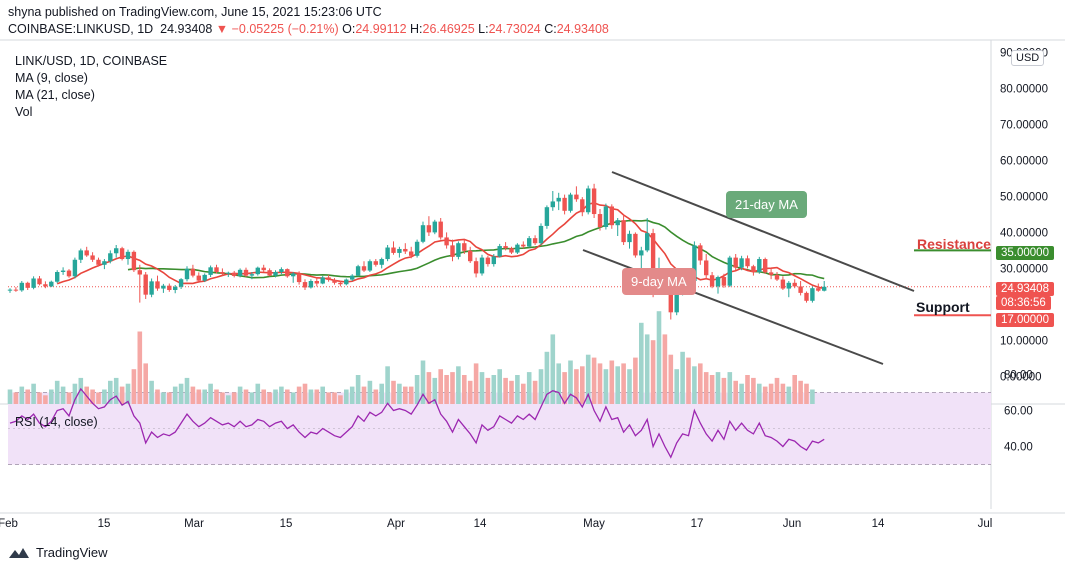 The height and width of the screenshot is (573, 1065). I want to click on open-value: 24.99112, so click(381, 29).